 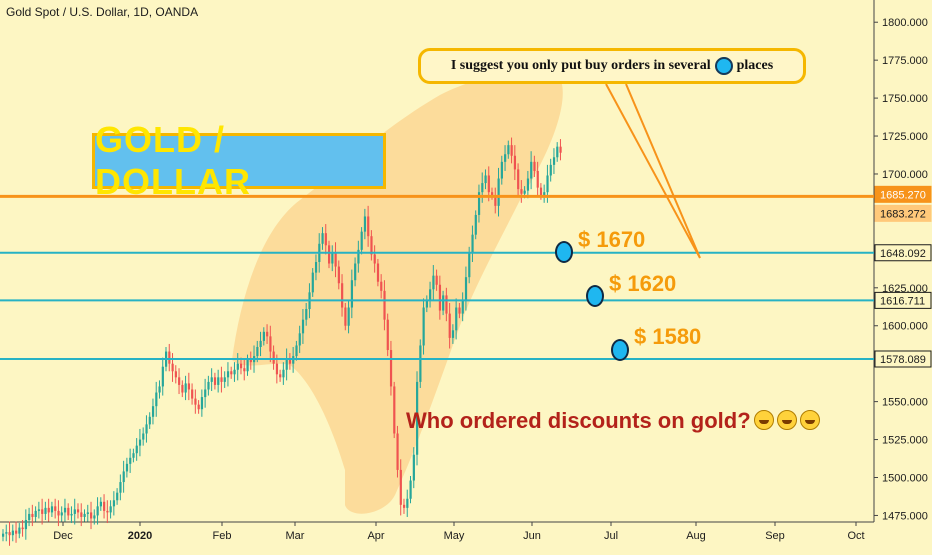 I want to click on x-tick-label: Sep, so click(x=775, y=536).